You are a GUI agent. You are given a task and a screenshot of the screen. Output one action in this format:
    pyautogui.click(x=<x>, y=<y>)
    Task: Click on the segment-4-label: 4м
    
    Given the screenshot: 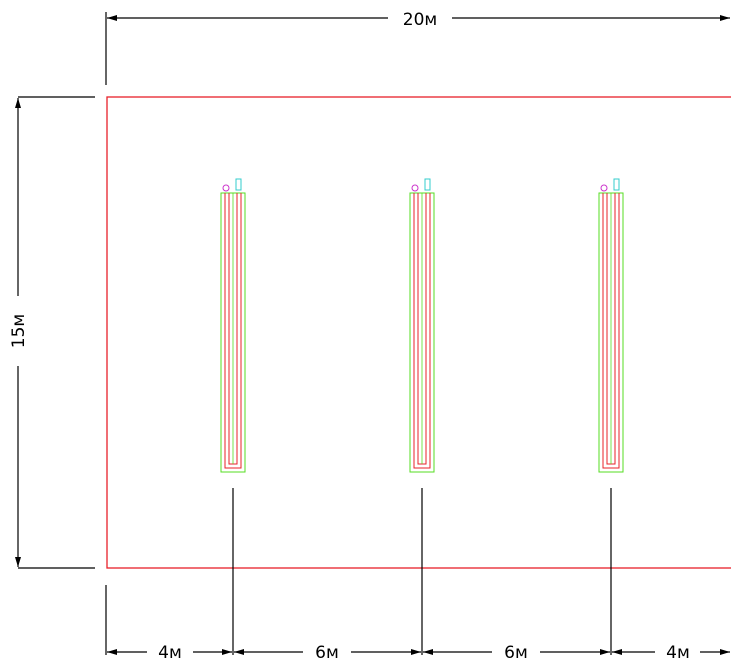 What is the action you would take?
    pyautogui.click(x=678, y=651)
    